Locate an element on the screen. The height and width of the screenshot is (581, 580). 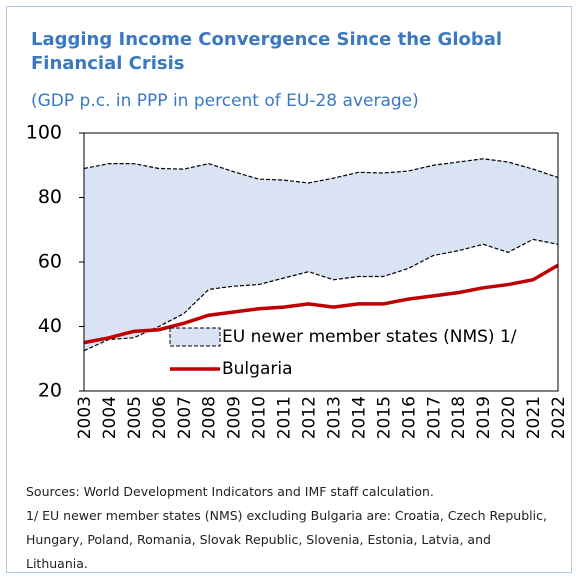
x-tick-label: 2014 is located at coordinates (359, 417).